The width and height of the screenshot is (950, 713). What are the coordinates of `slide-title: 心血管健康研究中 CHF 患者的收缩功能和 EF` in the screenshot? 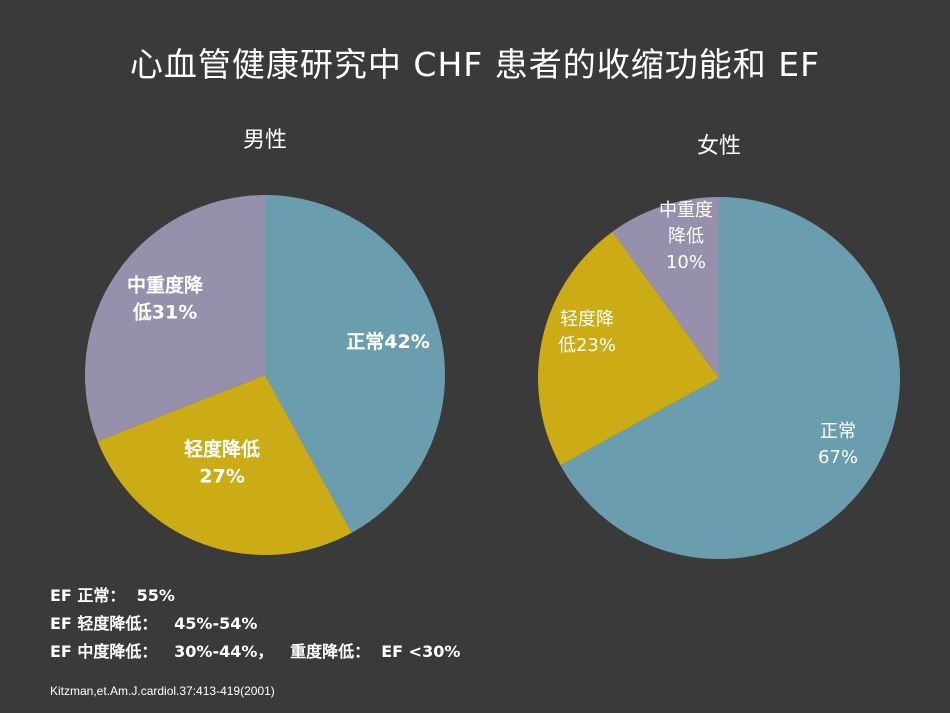 It's located at (475, 64).